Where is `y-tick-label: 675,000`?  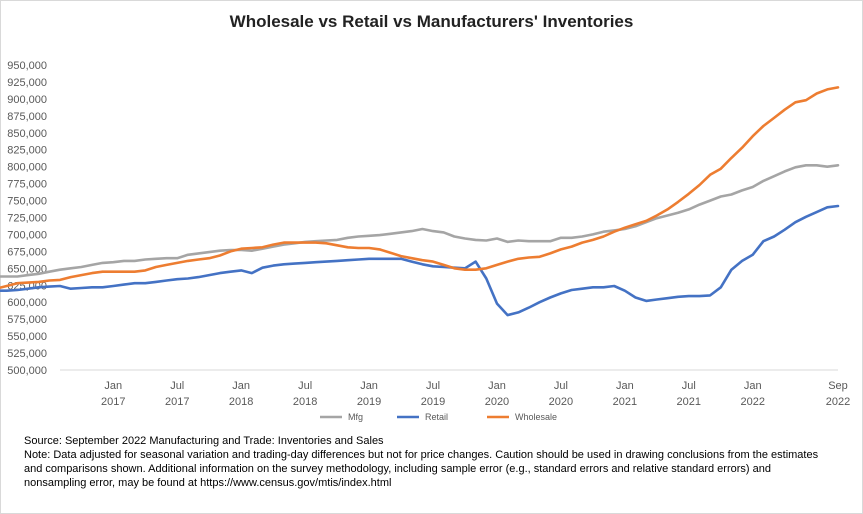 y-tick-label: 675,000 is located at coordinates (27, 252).